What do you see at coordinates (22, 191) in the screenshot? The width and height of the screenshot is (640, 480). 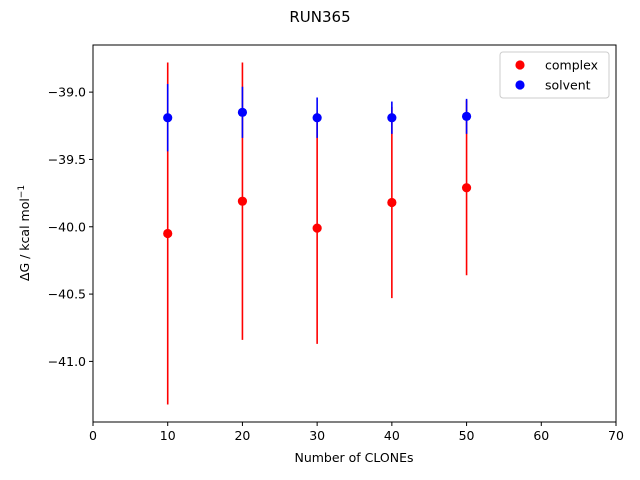 I see `y-axis-label-superscript: −1` at bounding box center [22, 191].